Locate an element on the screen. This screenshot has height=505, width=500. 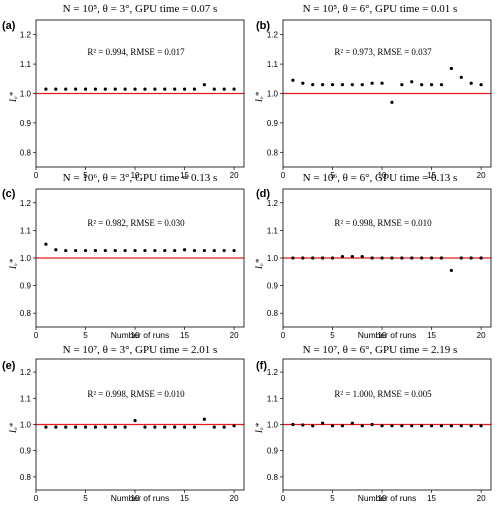
fit-annotation: R² = 0.998, RMSE = 0.010 is located at coordinates (383, 223).